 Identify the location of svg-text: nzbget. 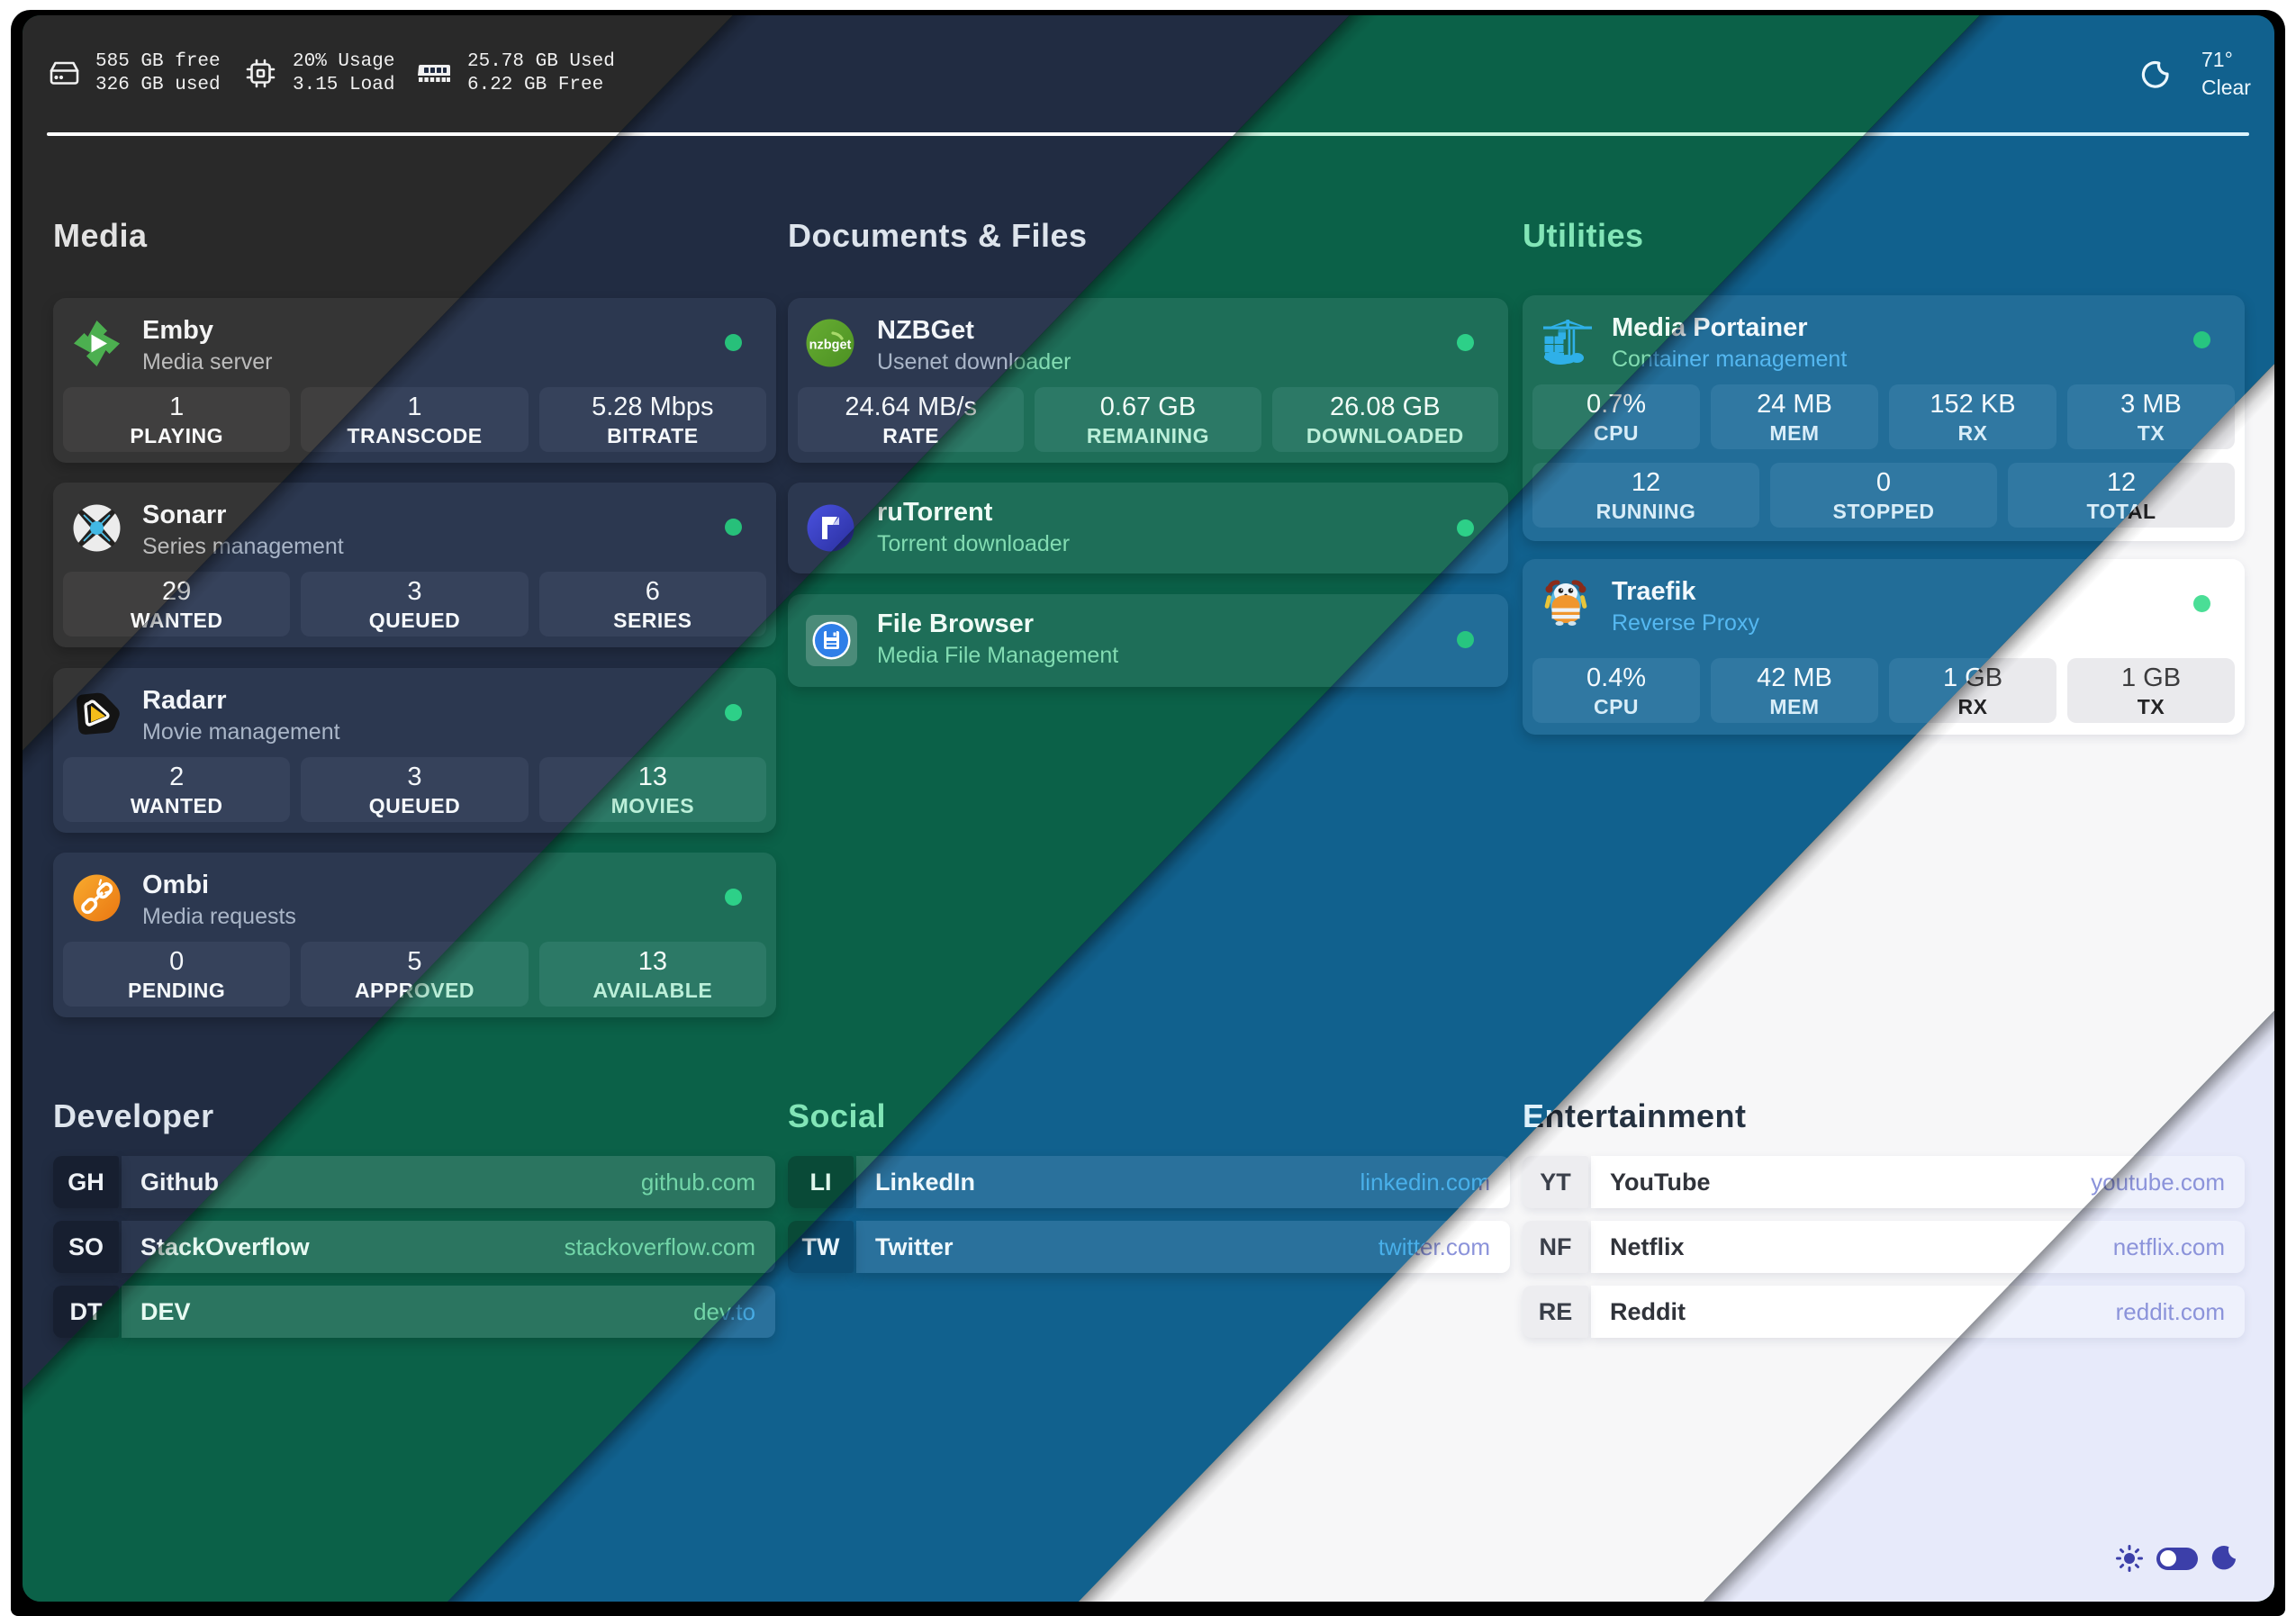
(830, 346).